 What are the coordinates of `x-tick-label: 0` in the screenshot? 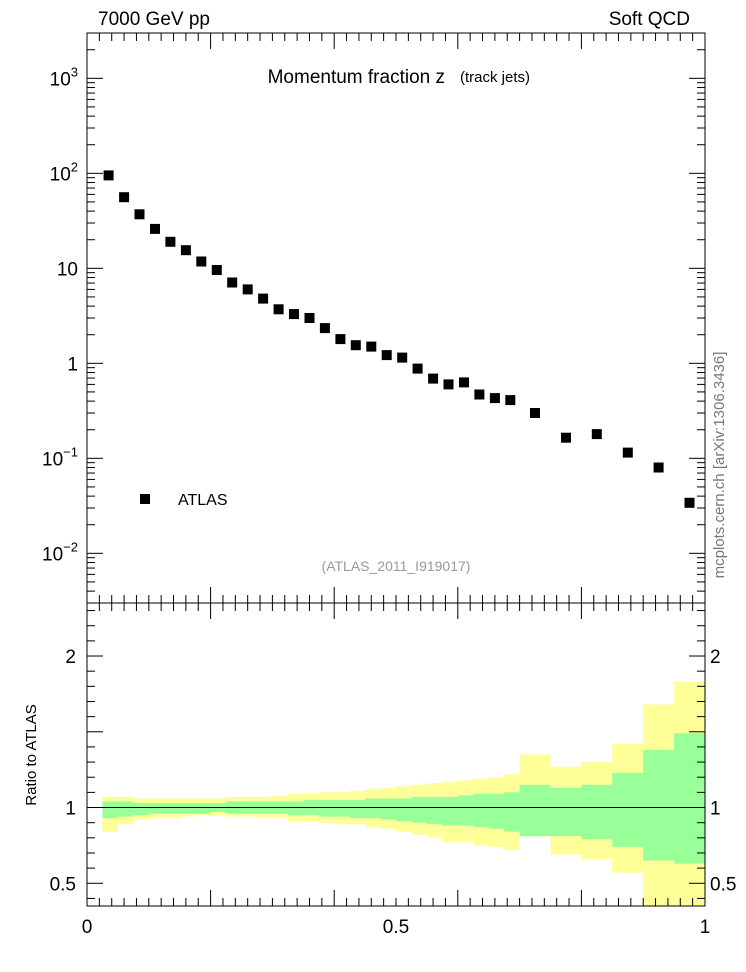 It's located at (87, 927).